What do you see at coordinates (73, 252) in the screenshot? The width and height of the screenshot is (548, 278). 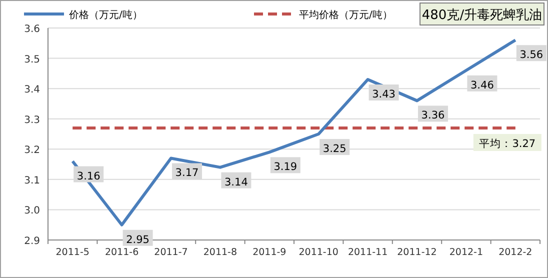 I see `x-tick-label: 2011-5` at bounding box center [73, 252].